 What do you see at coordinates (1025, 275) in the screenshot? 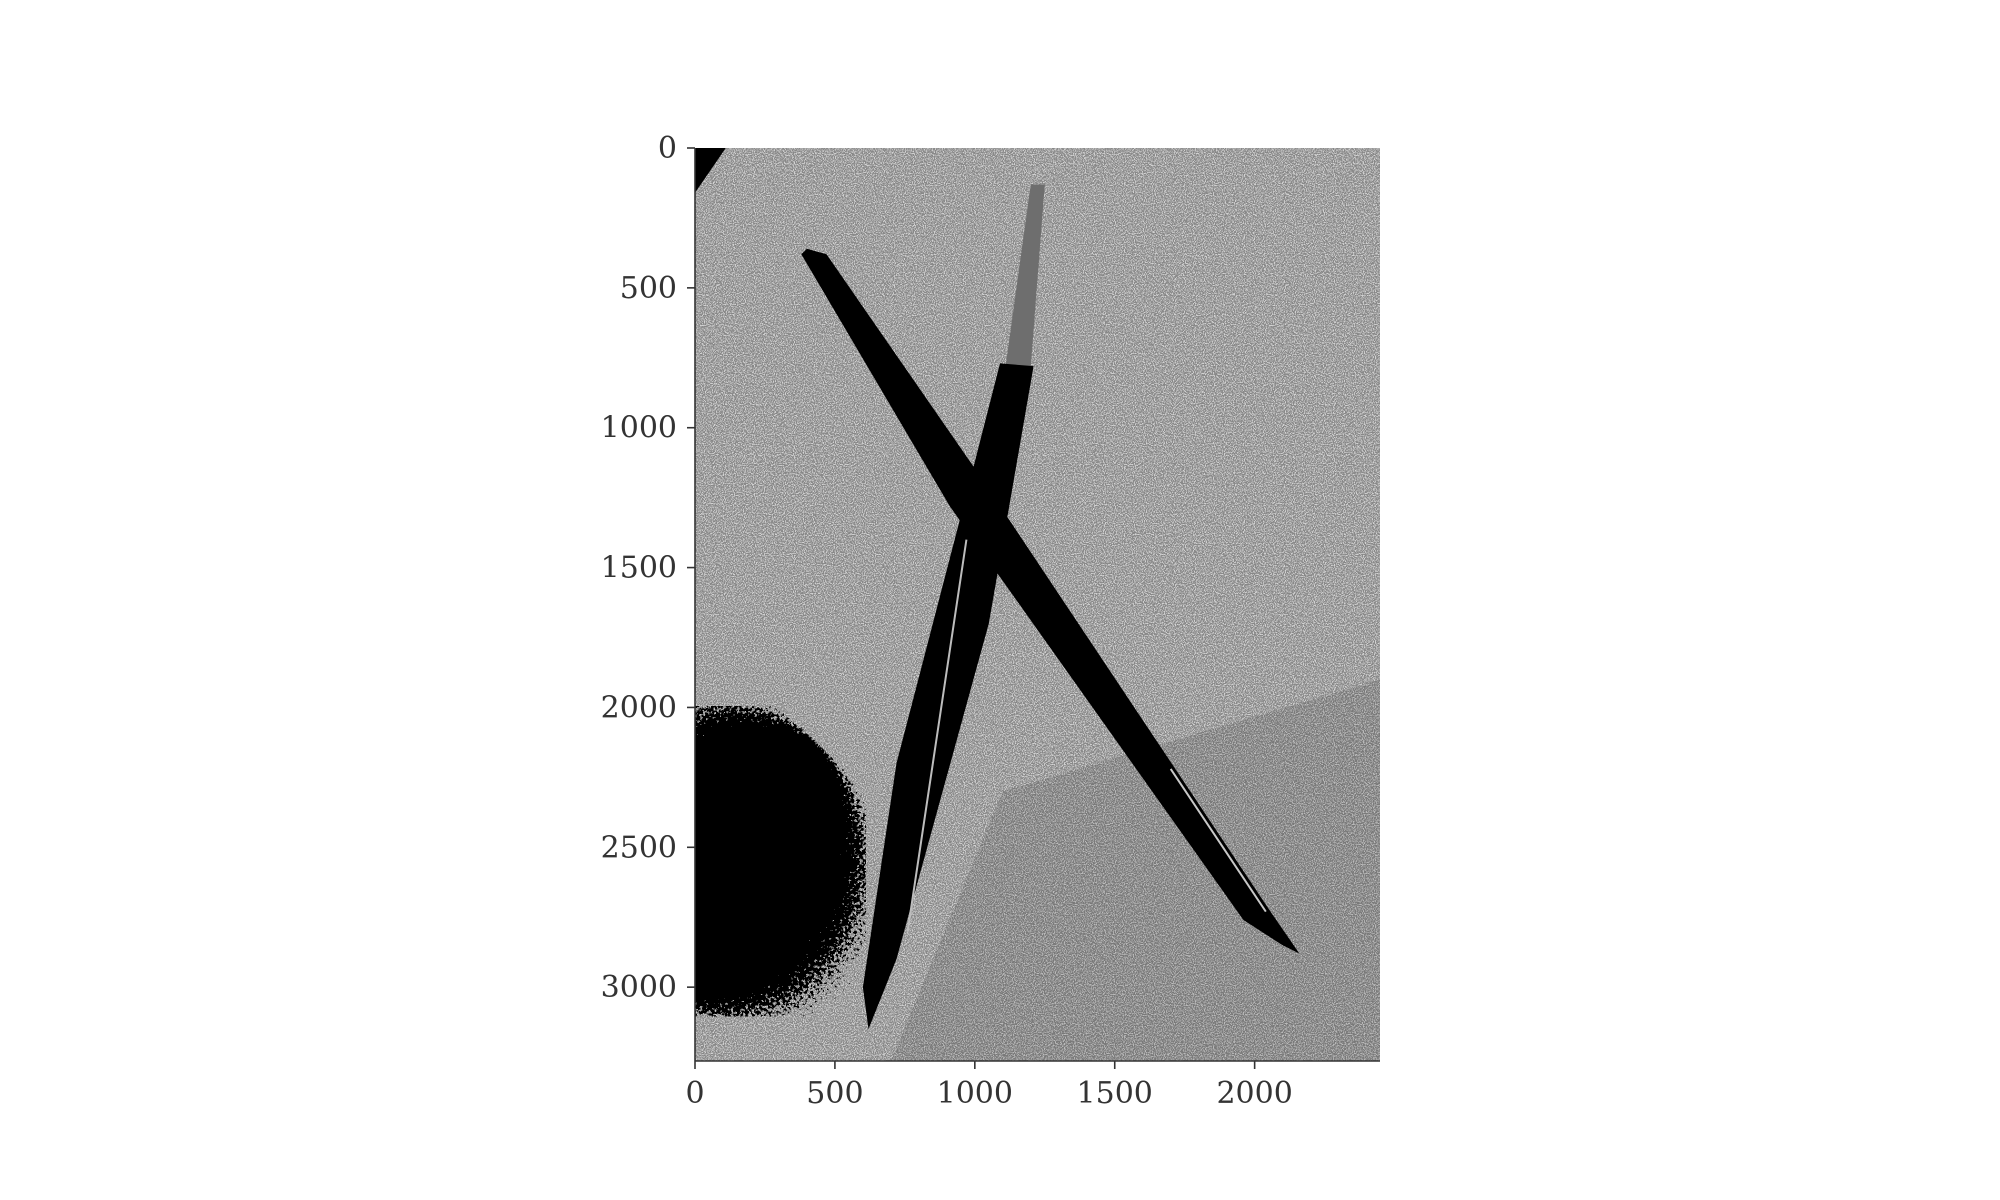
I see `pen-vertical-cap` at bounding box center [1025, 275].